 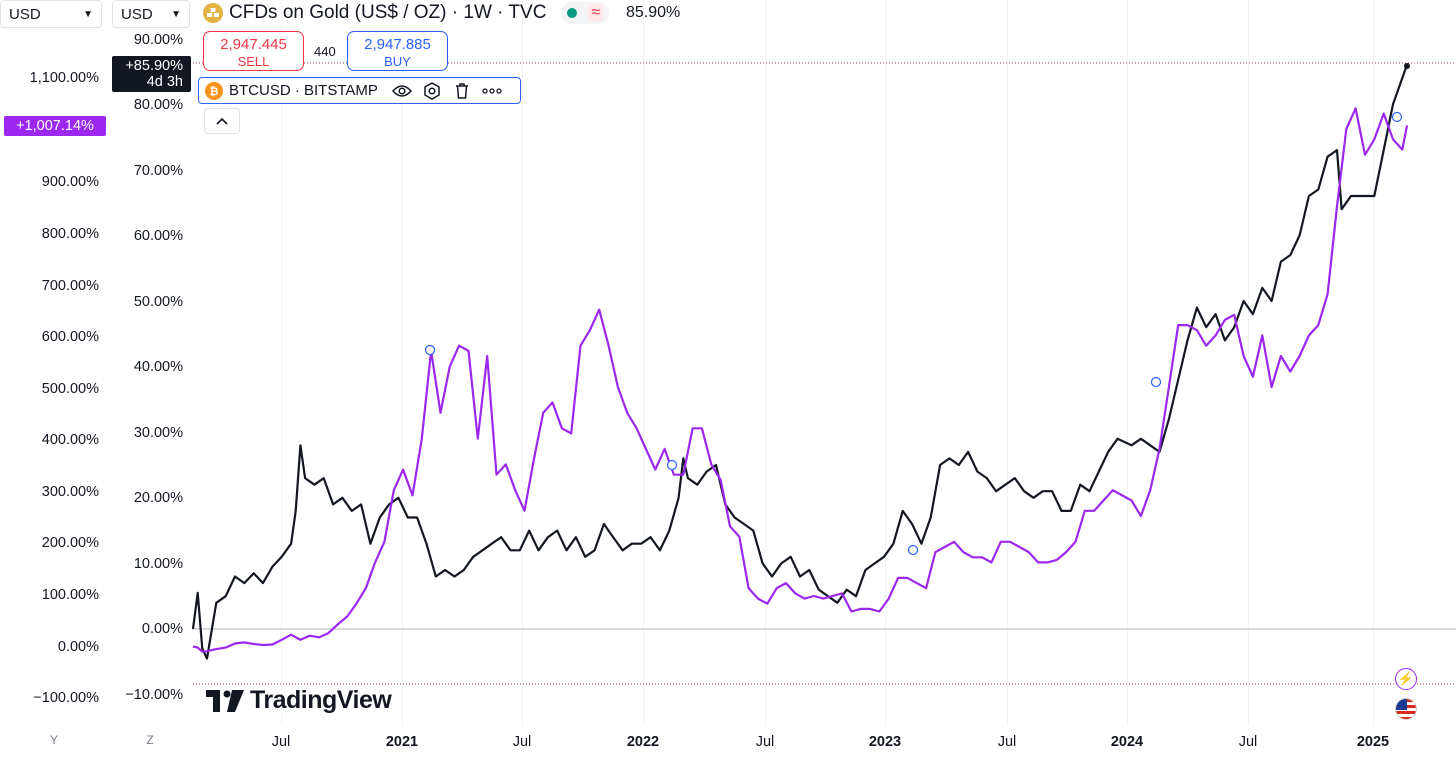 What do you see at coordinates (225, 700) in the screenshot?
I see `tradingview-logo-icon` at bounding box center [225, 700].